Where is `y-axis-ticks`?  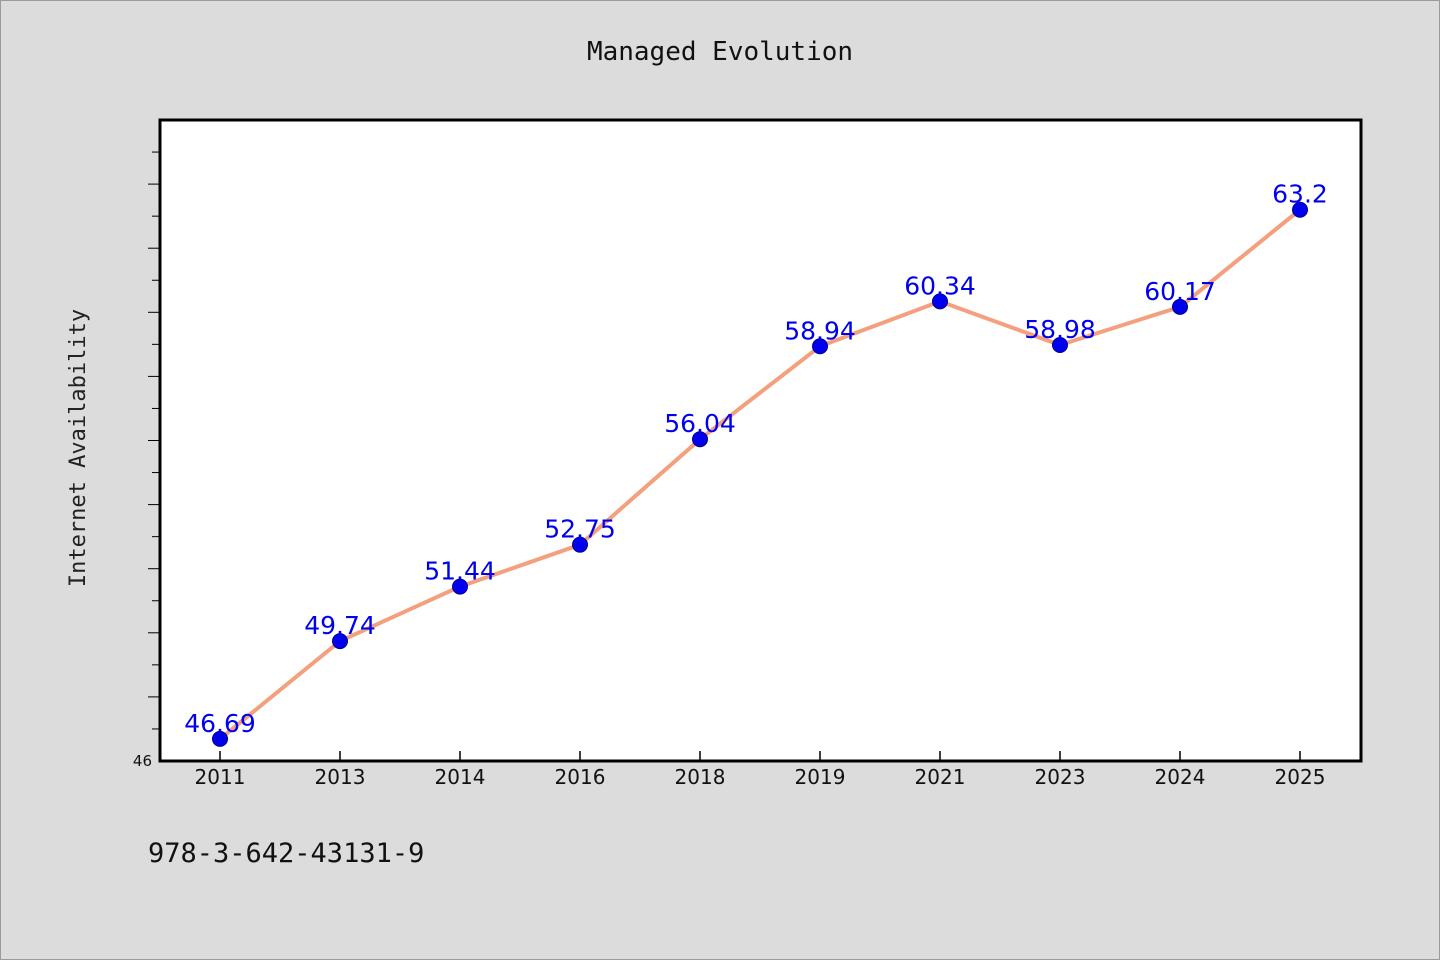
y-axis-ticks is located at coordinates (154, 440).